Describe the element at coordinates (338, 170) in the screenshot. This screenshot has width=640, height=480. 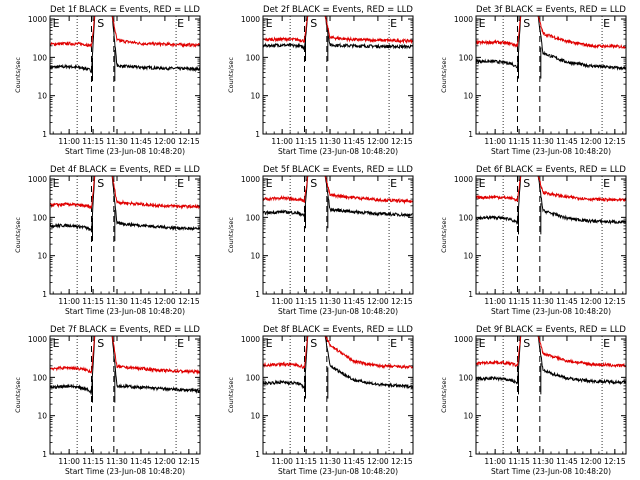
I see `chart-title: Det 5f BLACK = Events, RED = LLD` at that location.